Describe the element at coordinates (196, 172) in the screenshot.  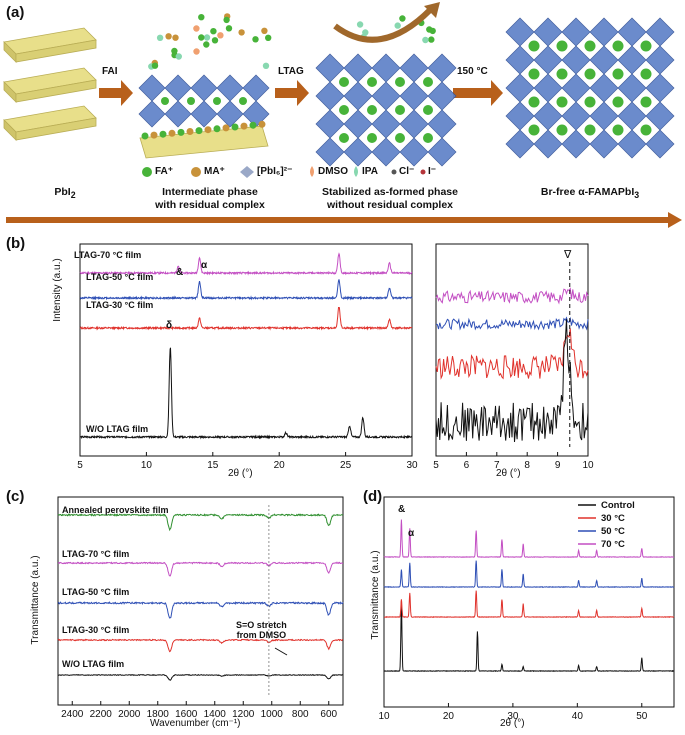
I see `ma-legend-icon` at that location.